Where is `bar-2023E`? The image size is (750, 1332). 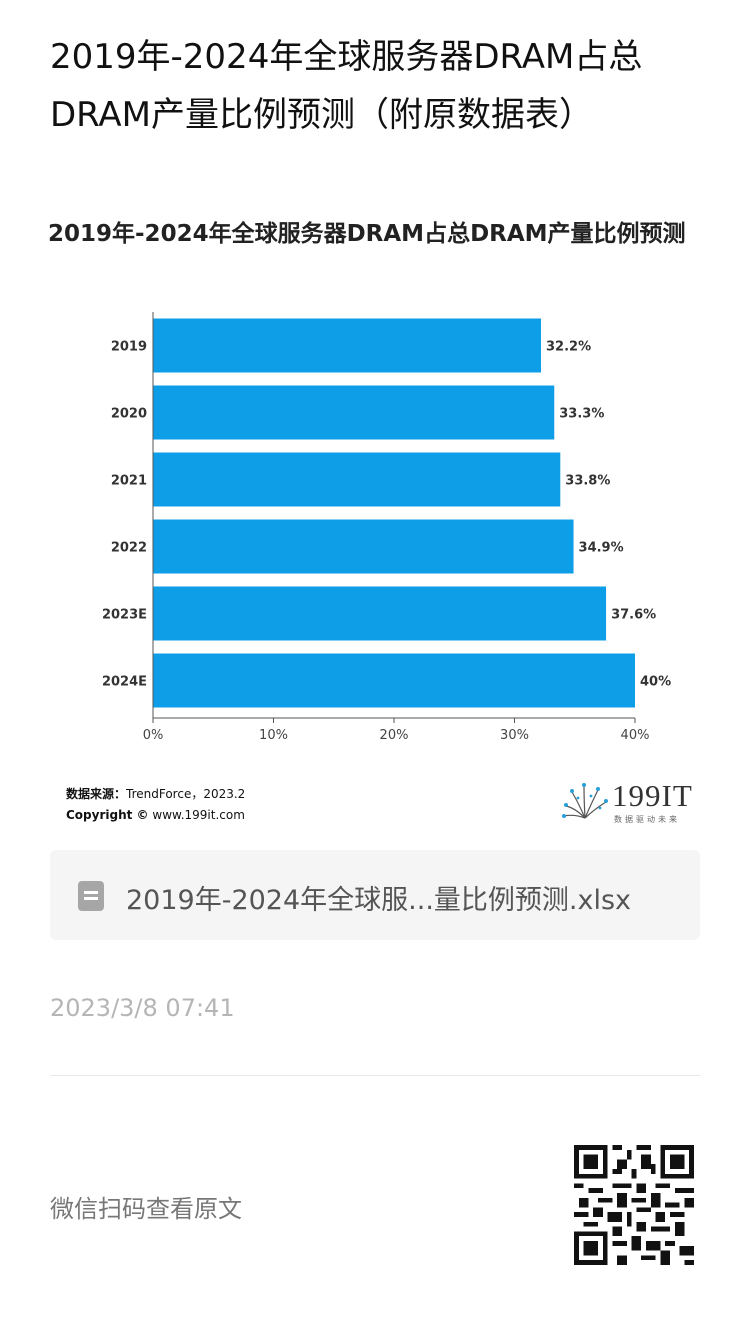 bar-2023E is located at coordinates (380, 613).